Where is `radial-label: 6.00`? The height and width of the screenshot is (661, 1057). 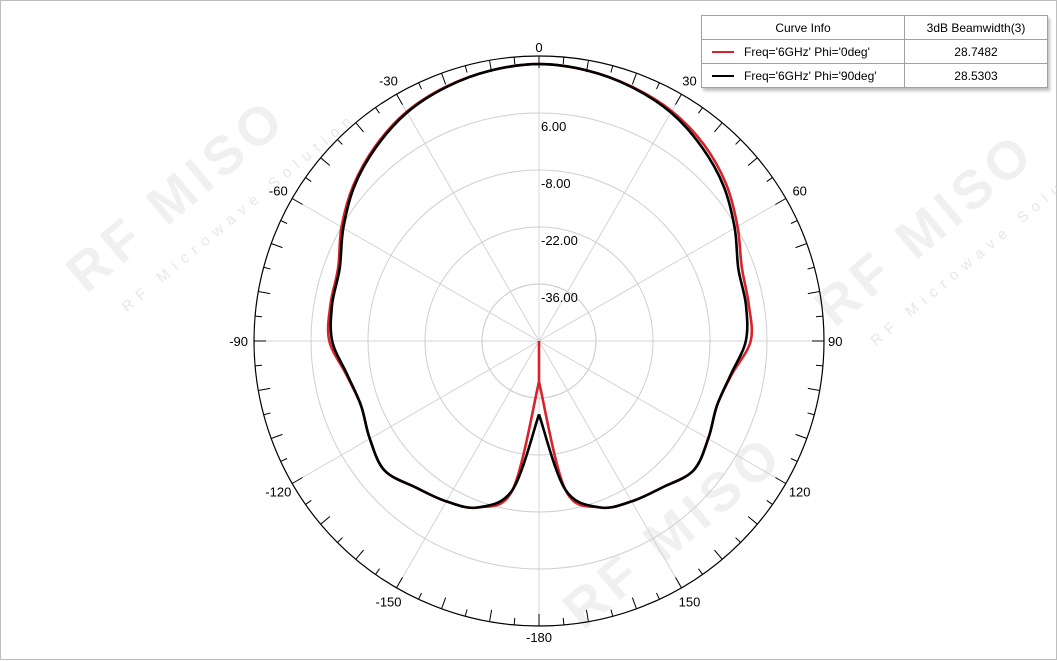 radial-label: 6.00 is located at coordinates (553, 126).